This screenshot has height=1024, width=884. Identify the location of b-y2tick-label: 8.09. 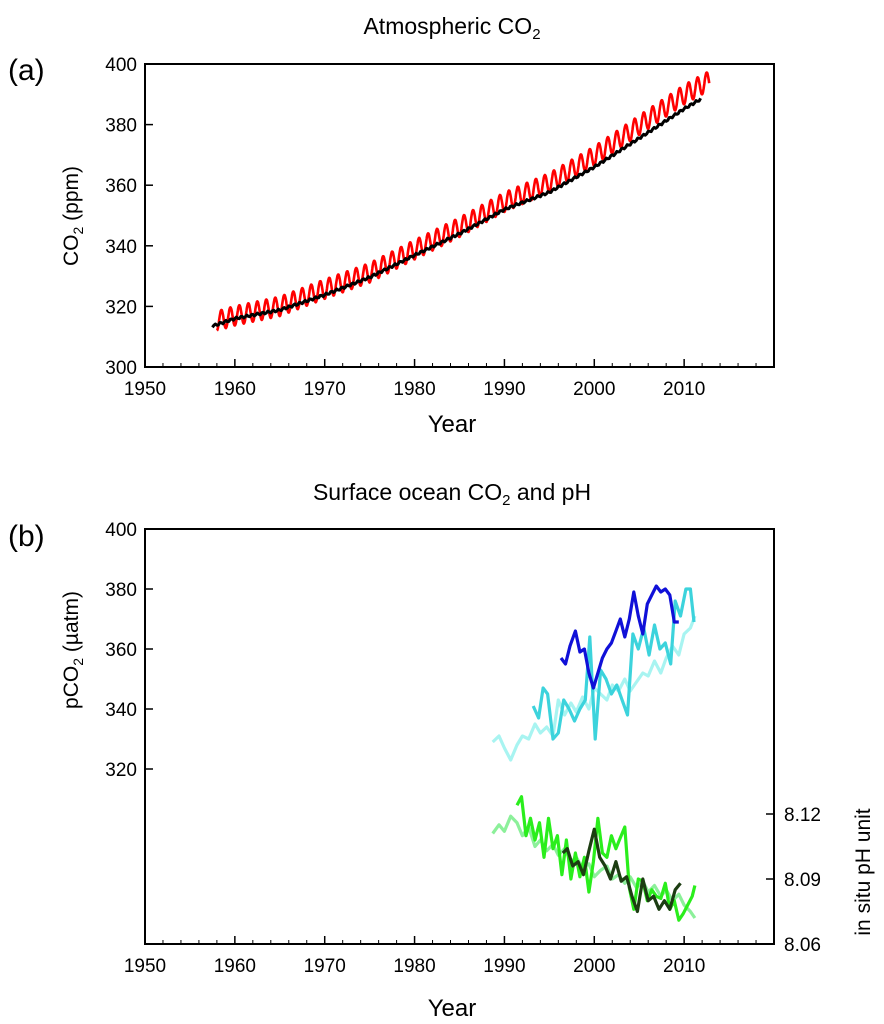
(802, 880).